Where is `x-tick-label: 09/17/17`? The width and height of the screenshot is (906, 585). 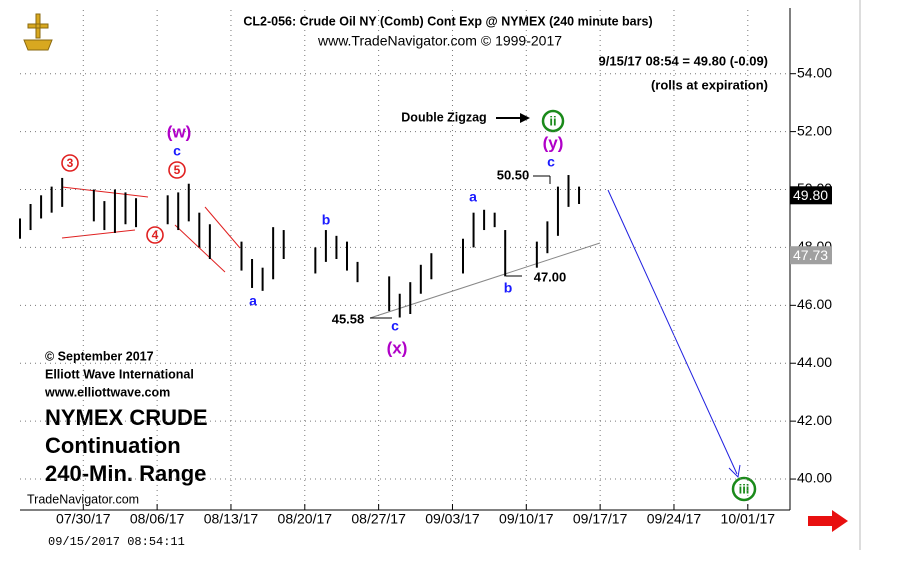 x-tick-label: 09/17/17 is located at coordinates (600, 519).